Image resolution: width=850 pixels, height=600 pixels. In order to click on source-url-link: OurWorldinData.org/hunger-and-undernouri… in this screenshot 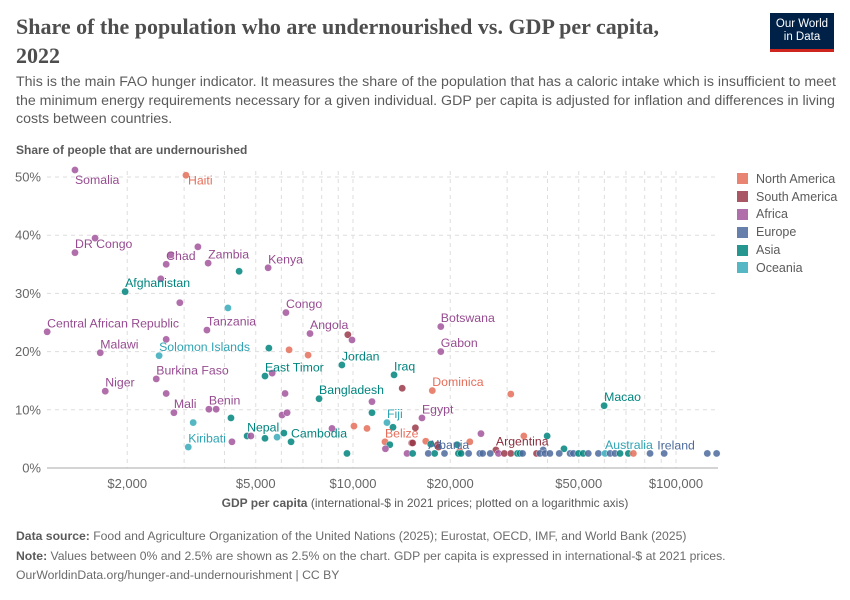, I will do `click(178, 575)`.